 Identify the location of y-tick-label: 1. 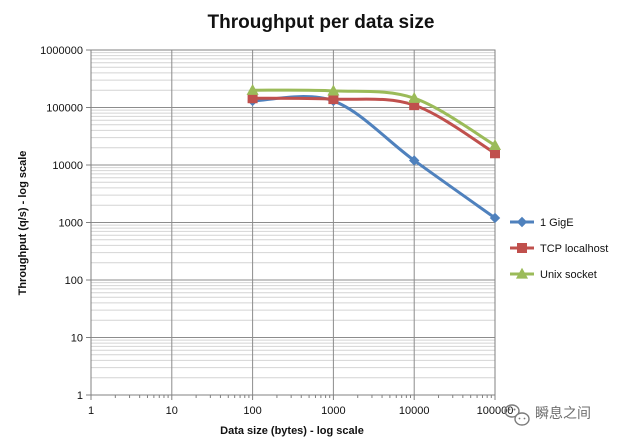
(80, 396).